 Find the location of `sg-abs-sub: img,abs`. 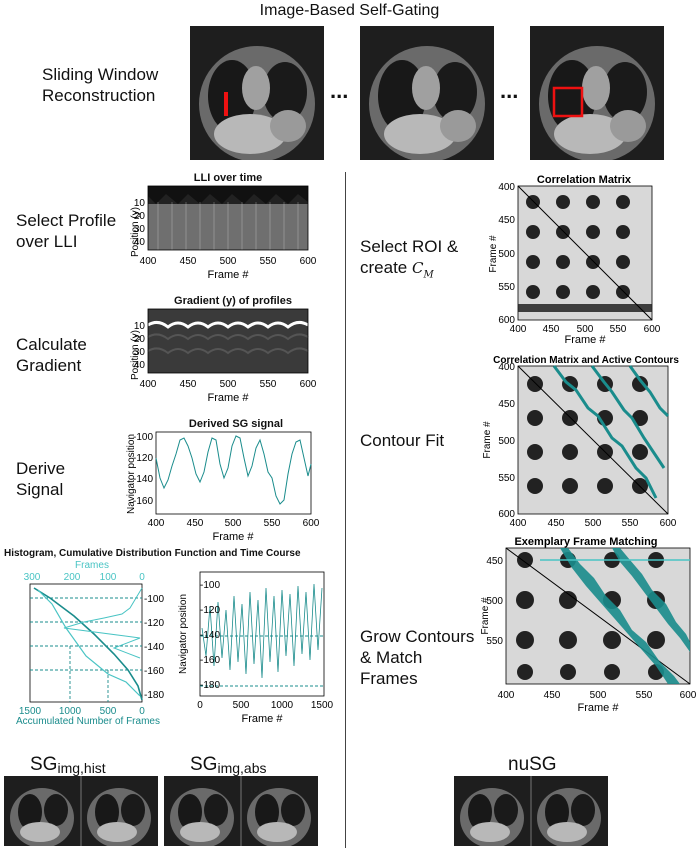

sg-abs-sub: img,abs is located at coordinates (242, 768).